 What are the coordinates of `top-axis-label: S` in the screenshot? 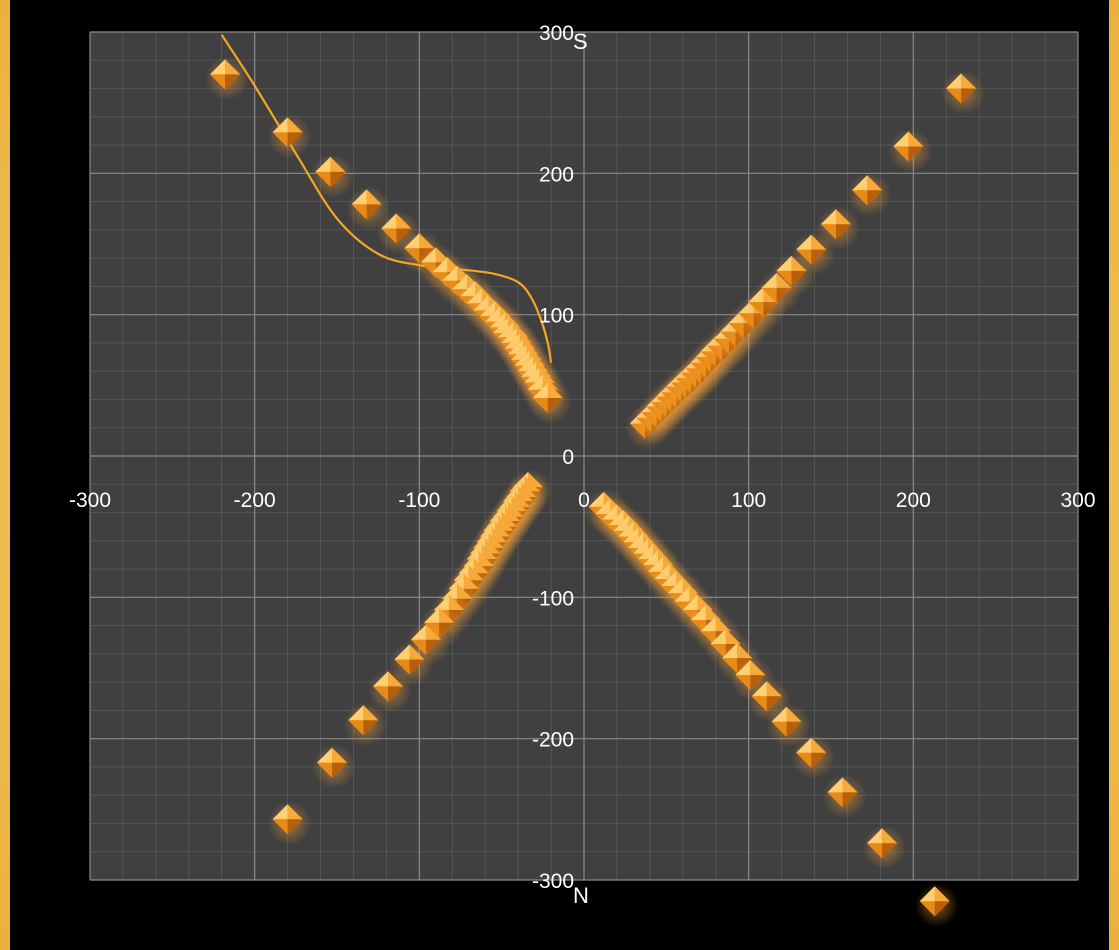 It's located at (580, 41).